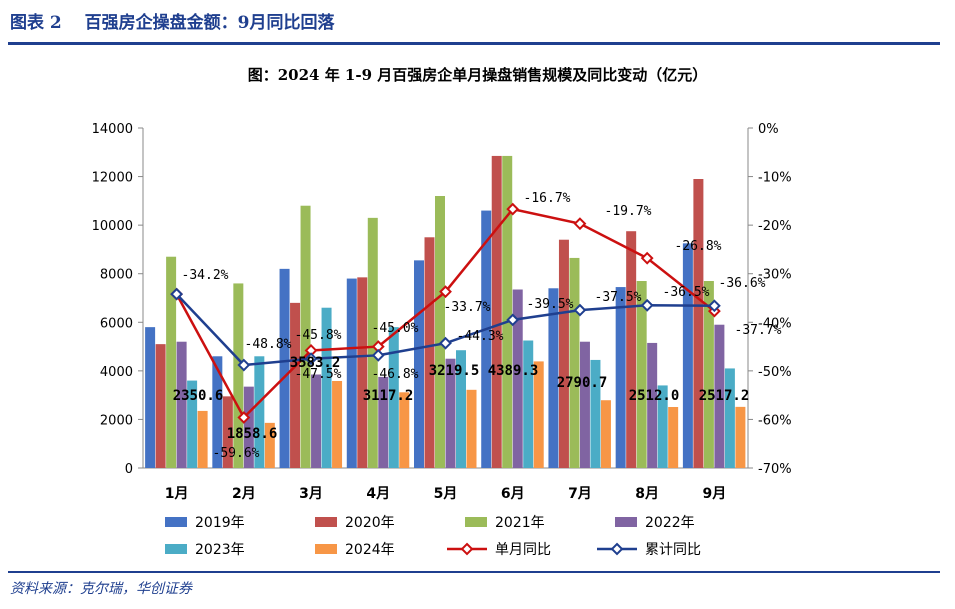 Image resolution: width=955 pixels, height=609 pixels. I want to click on y2-tick-label: -20%, so click(775, 226).